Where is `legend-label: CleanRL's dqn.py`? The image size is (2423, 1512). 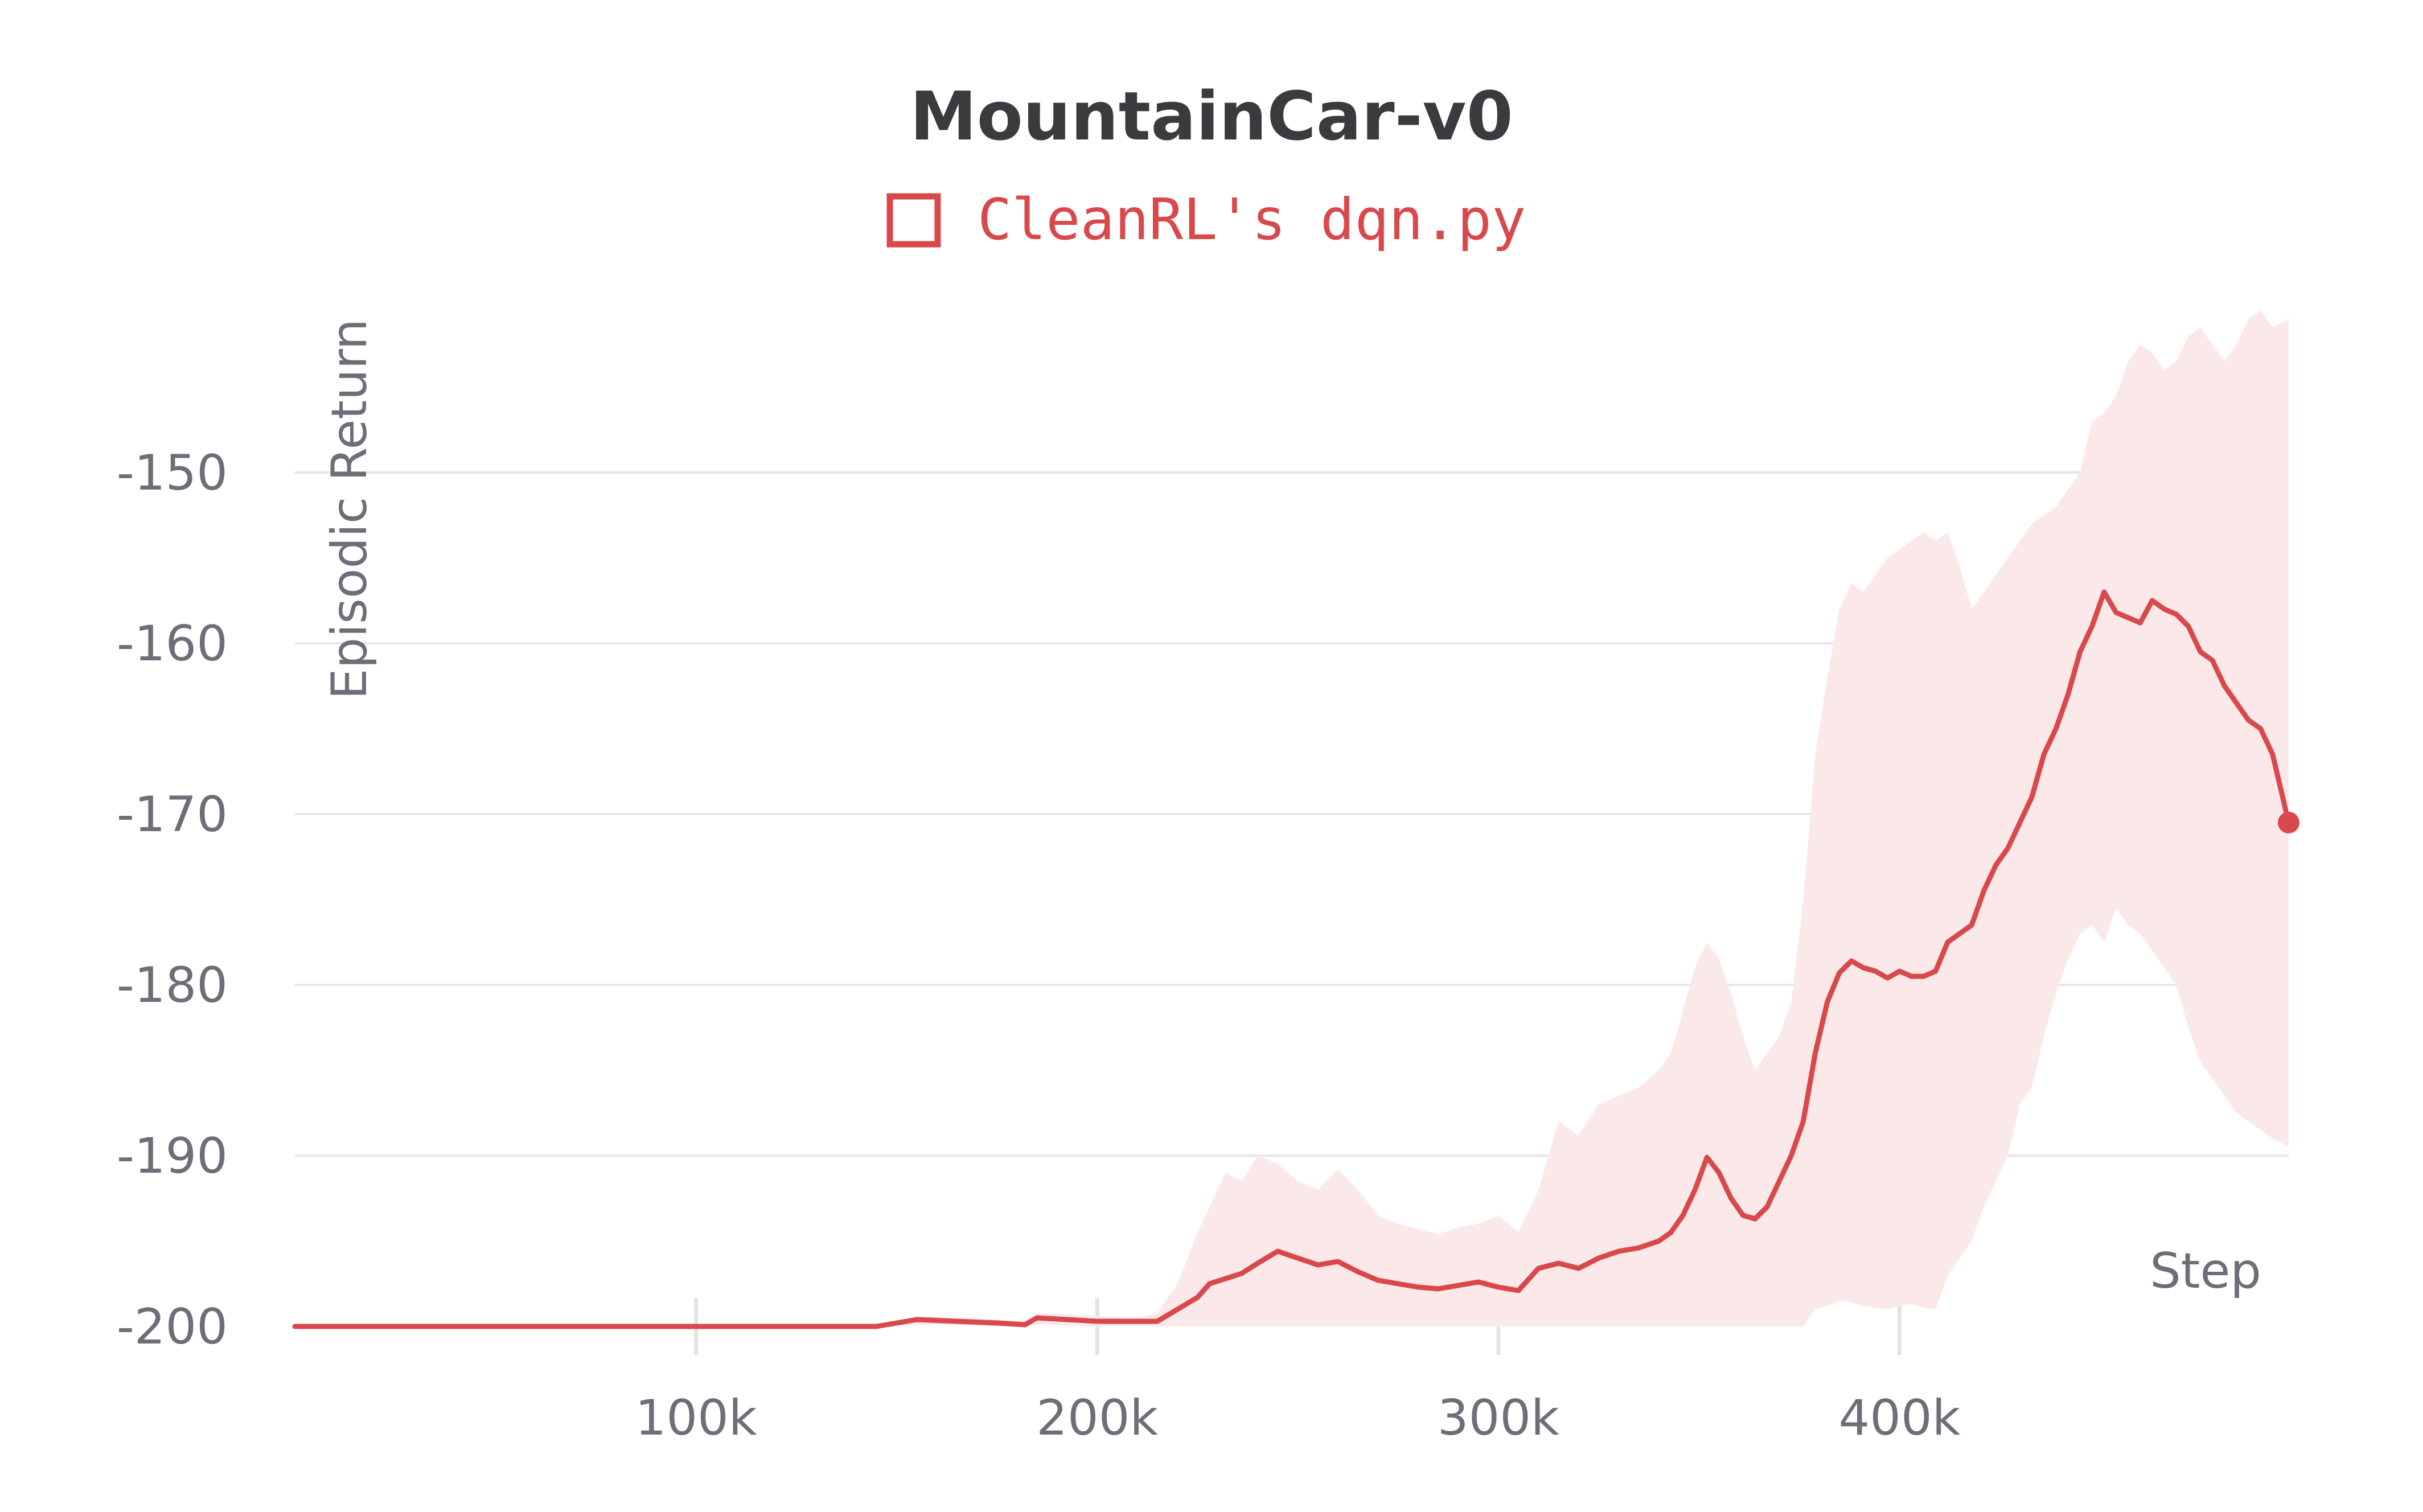
legend-label: CleanRL's dqn.py is located at coordinates (1252, 219).